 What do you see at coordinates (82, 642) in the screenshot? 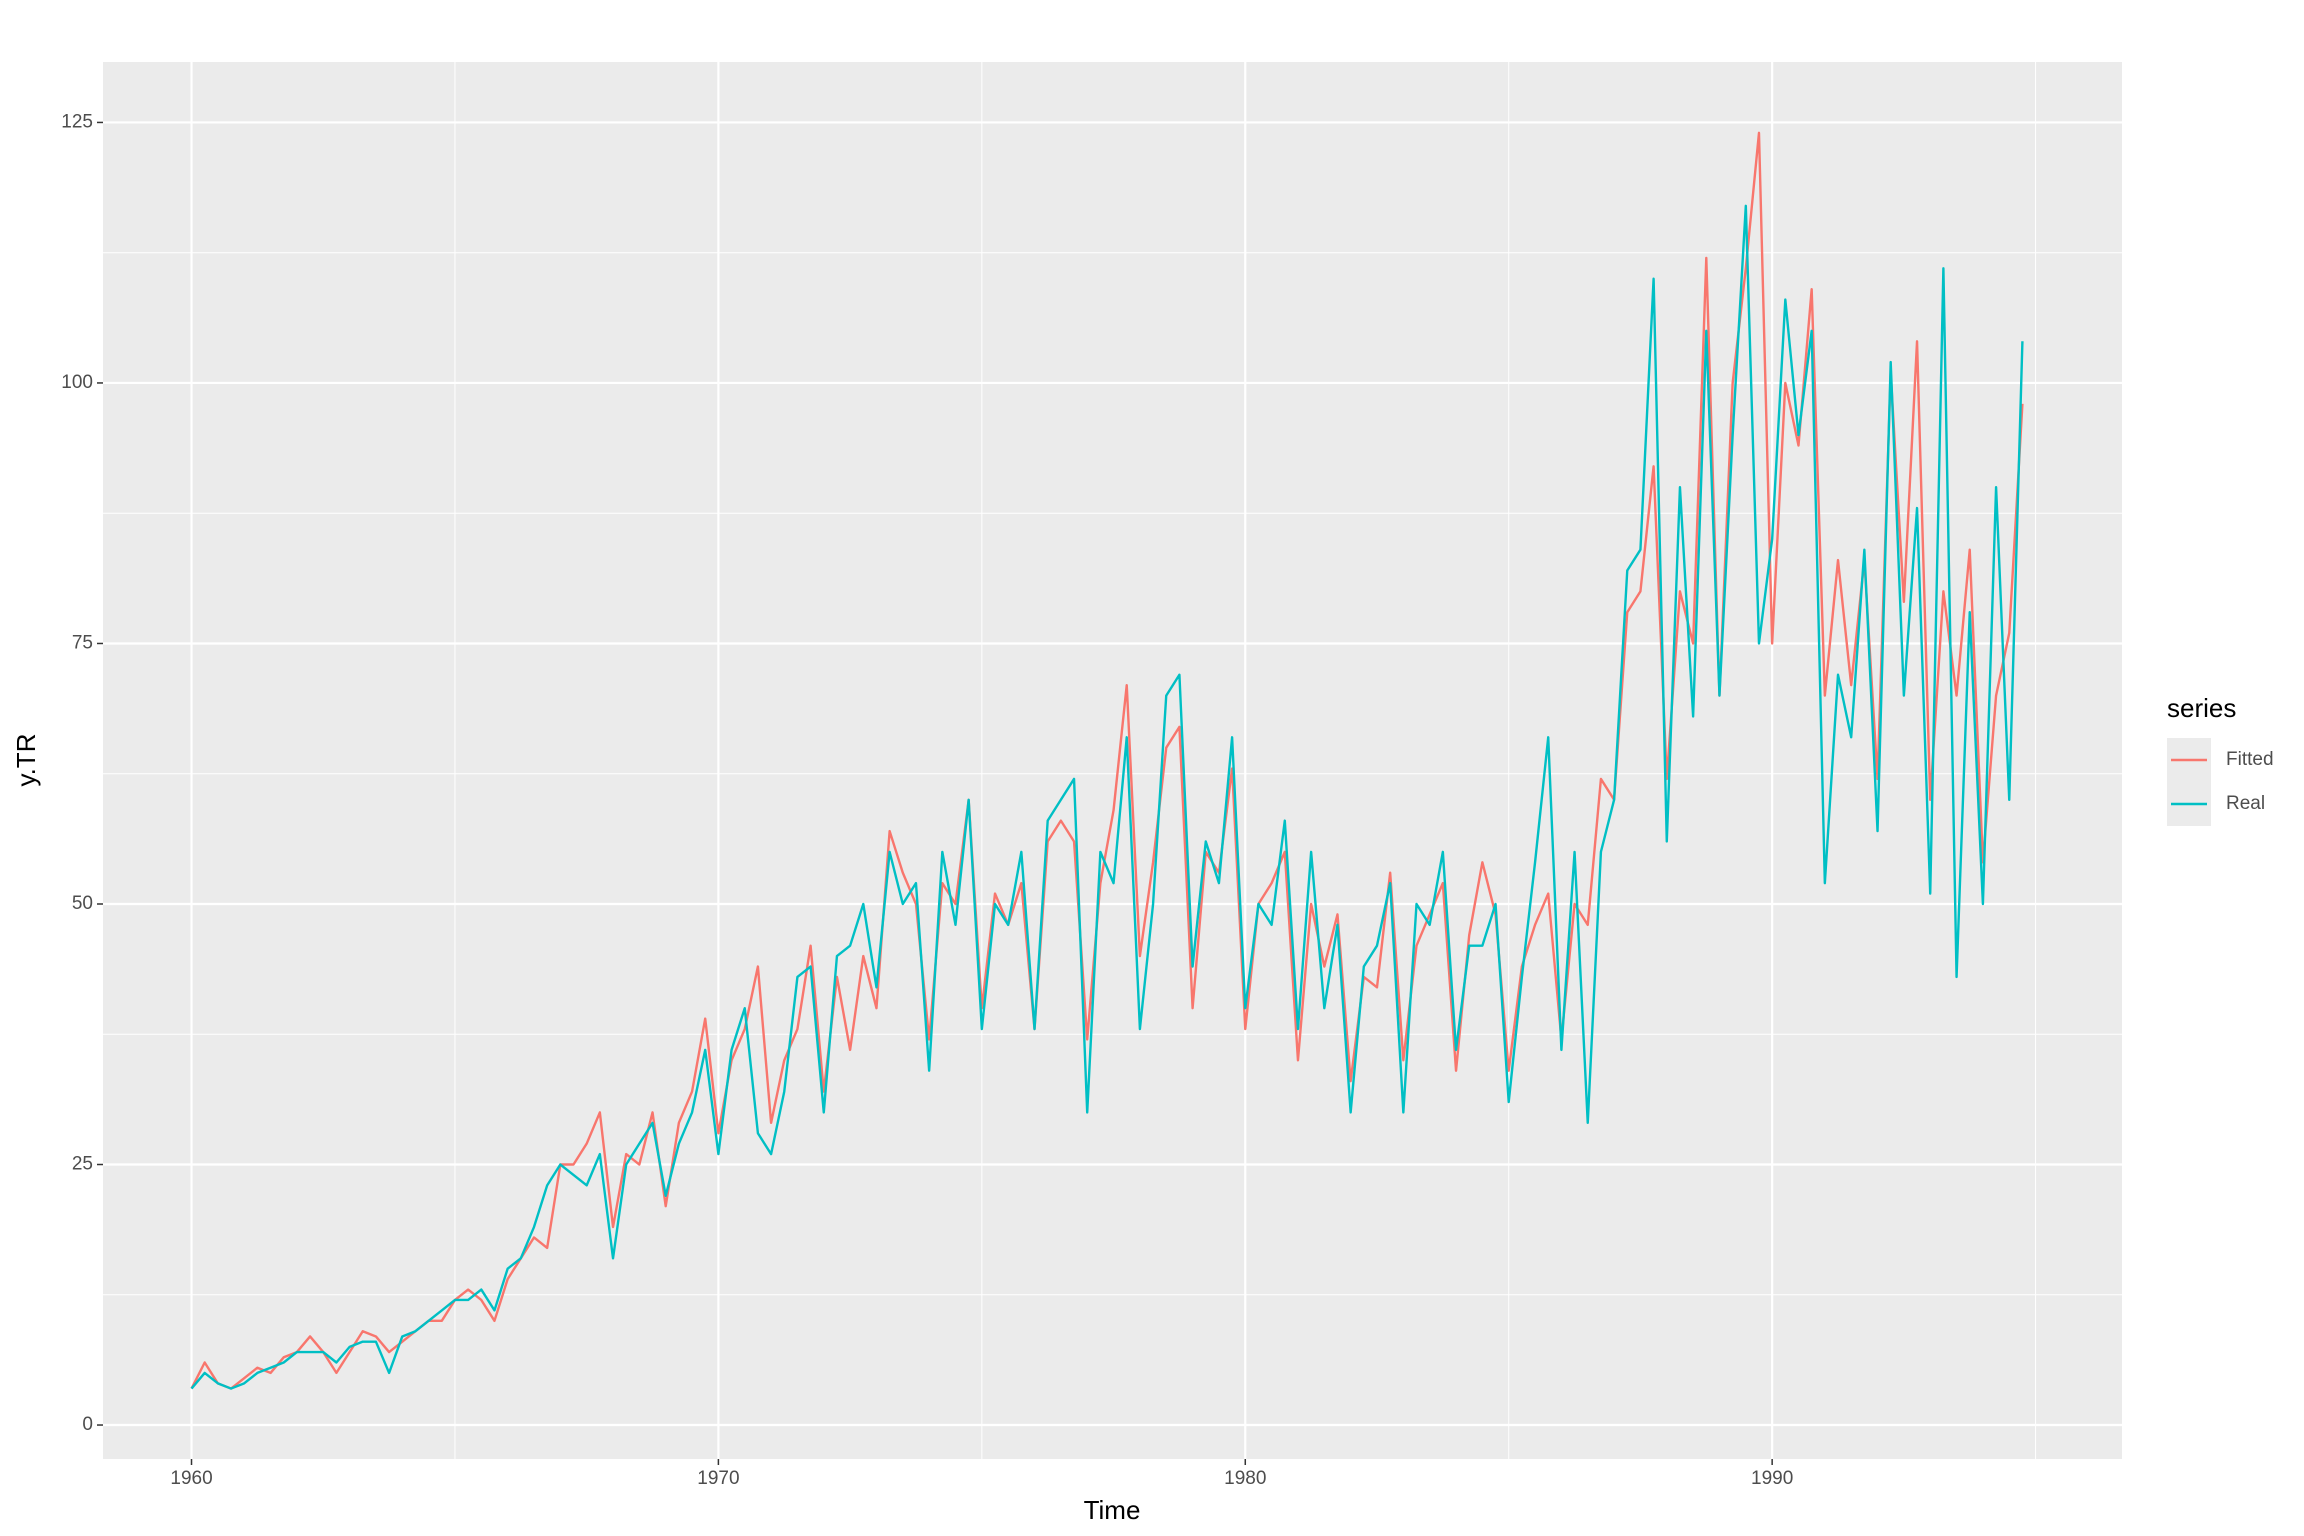
I see `y-tick-label: 75` at bounding box center [82, 642].